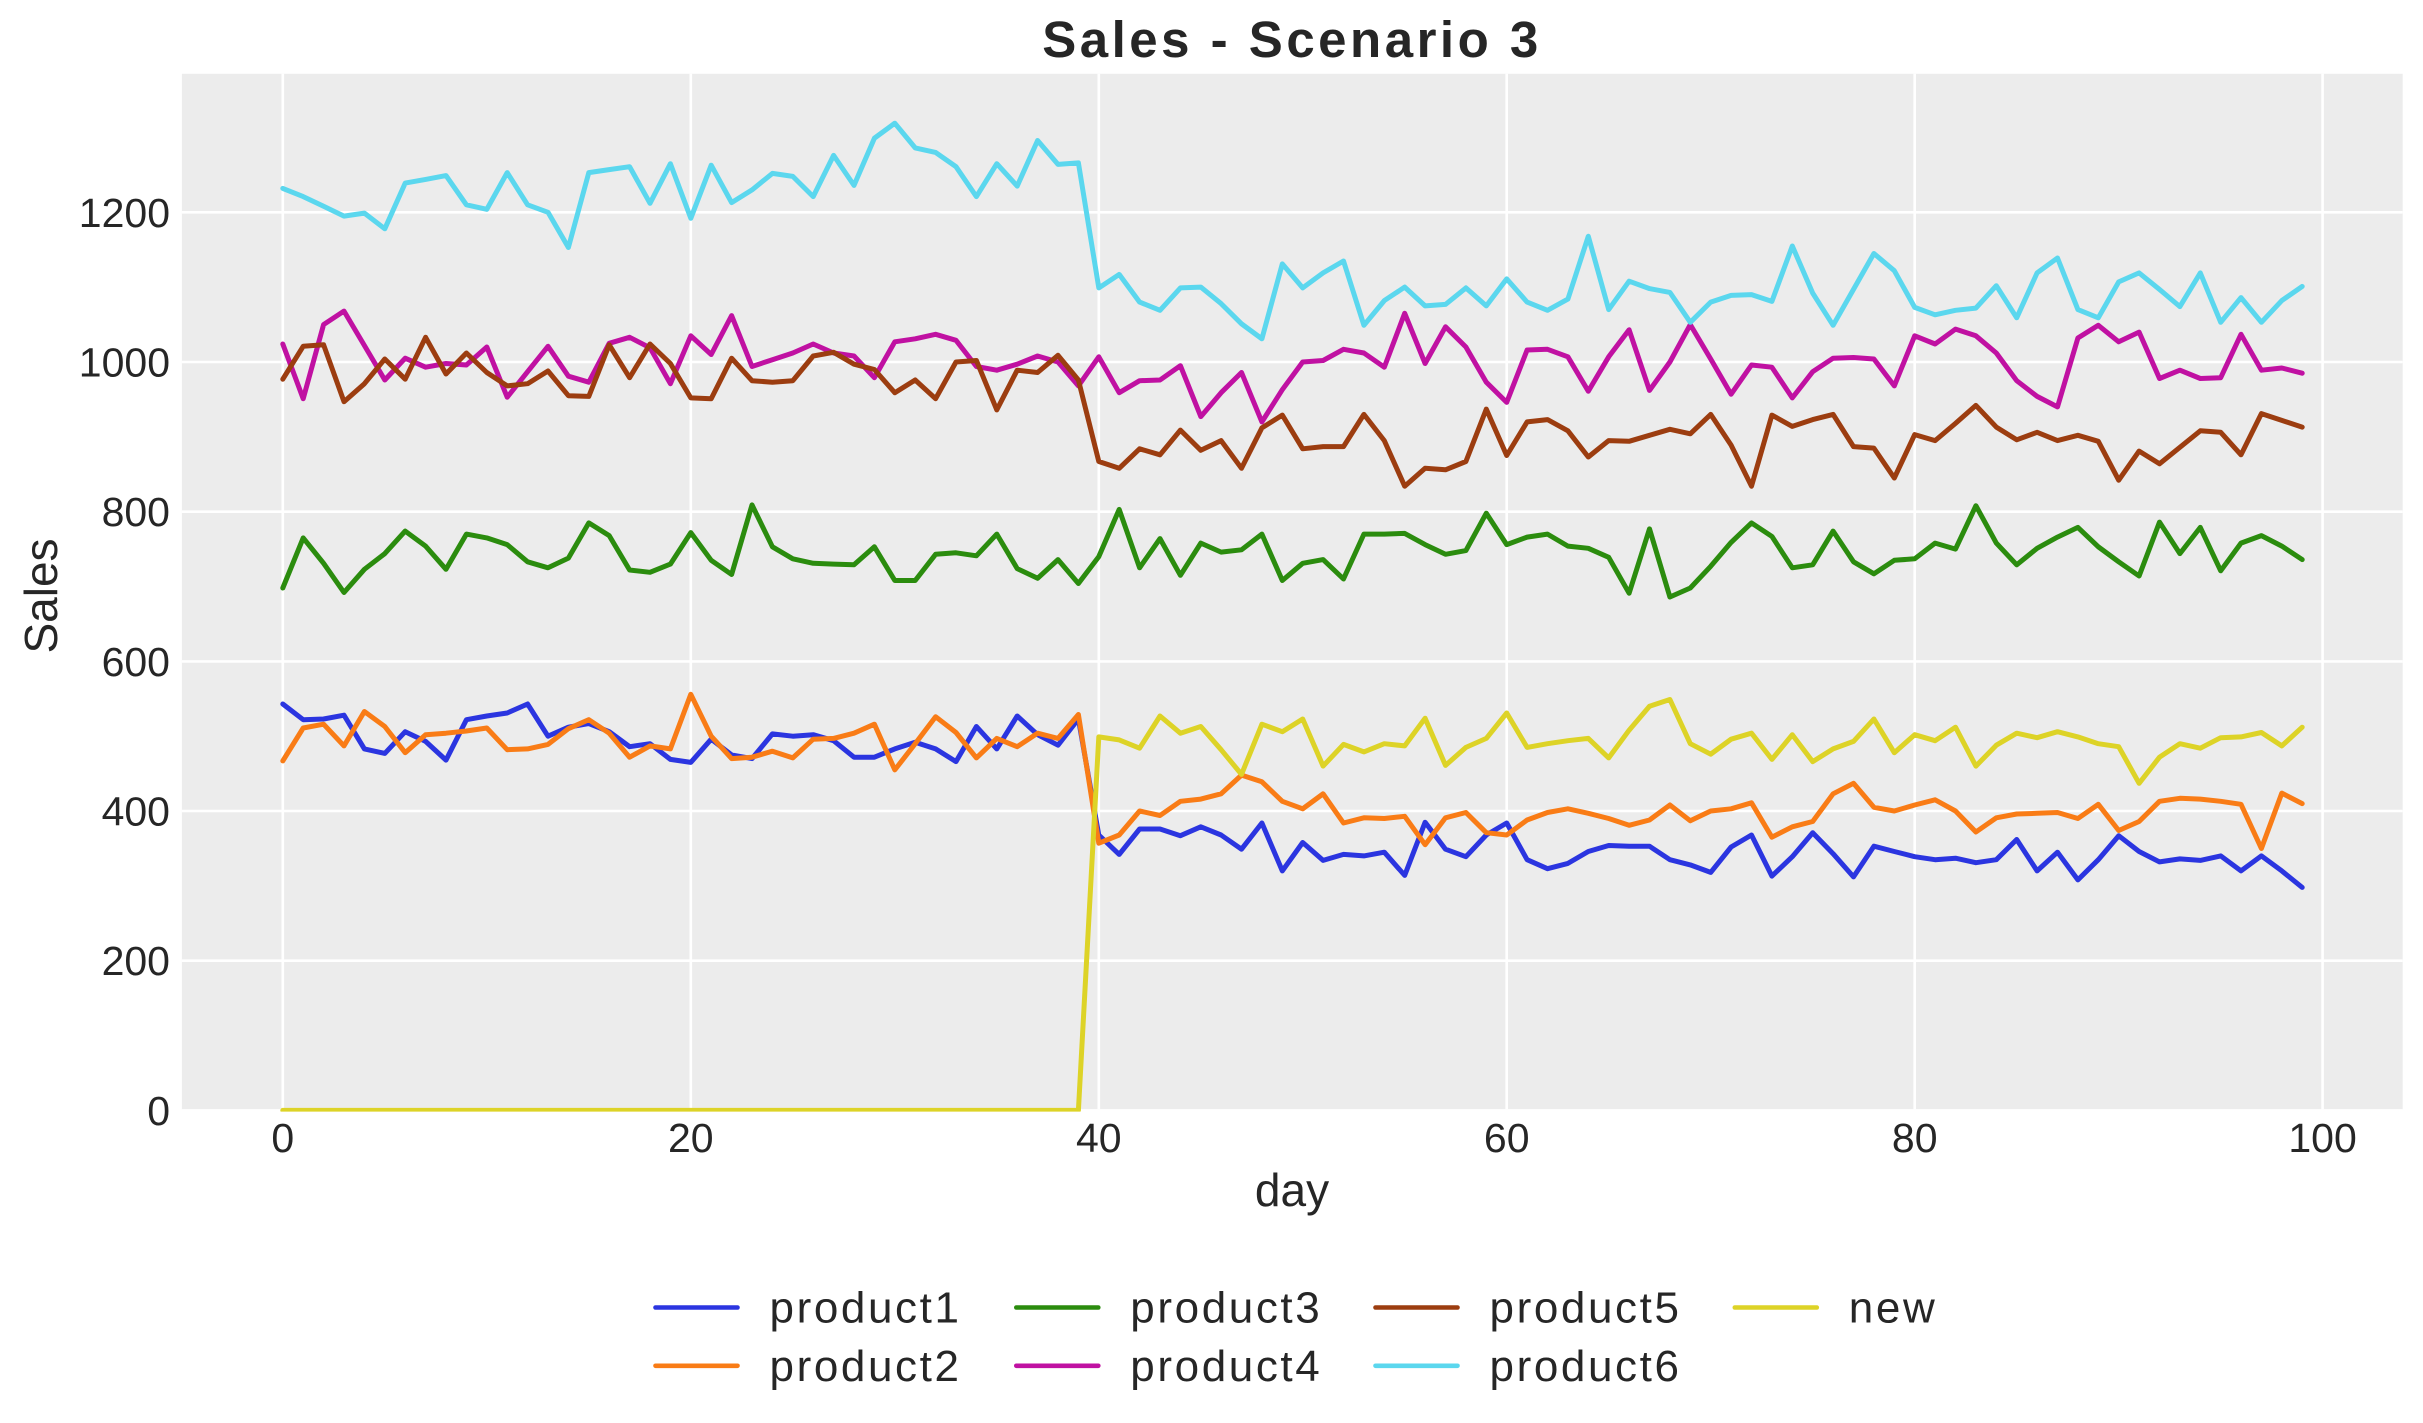 This screenshot has height=1423, width=2423. Describe the element at coordinates (1226, 1366) in the screenshot. I see `svg-text: product4` at that location.